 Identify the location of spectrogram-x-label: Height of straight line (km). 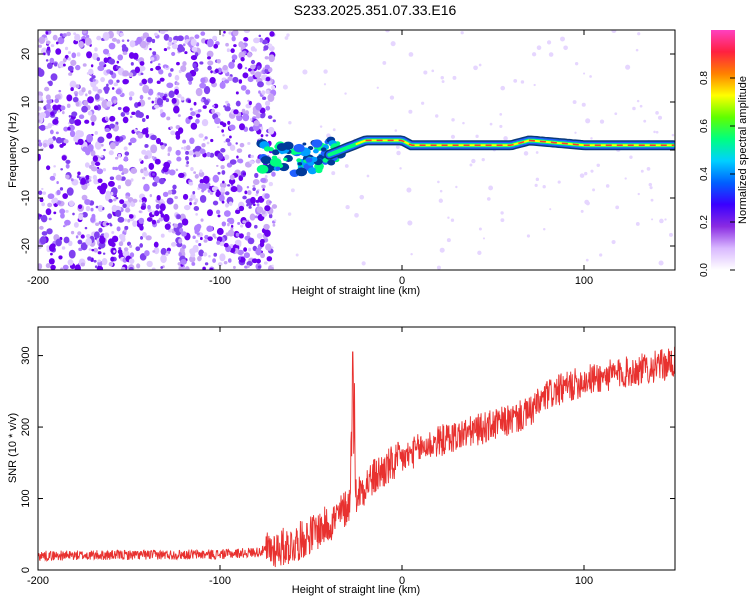
(356, 291).